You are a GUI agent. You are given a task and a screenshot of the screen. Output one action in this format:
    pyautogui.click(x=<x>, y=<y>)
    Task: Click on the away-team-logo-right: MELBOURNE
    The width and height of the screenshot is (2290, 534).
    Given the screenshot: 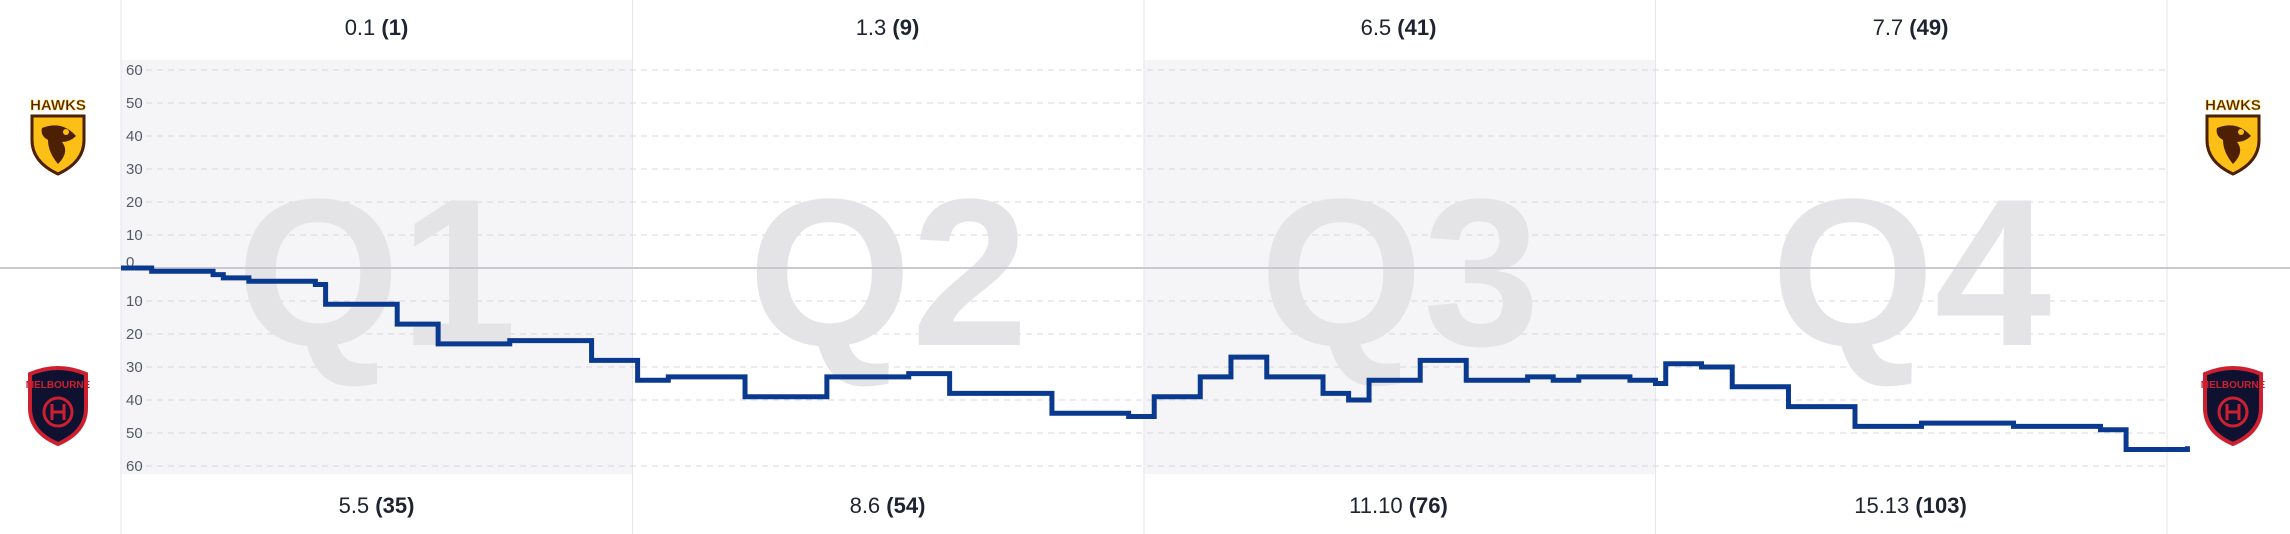 What is the action you would take?
    pyautogui.click(x=2233, y=403)
    